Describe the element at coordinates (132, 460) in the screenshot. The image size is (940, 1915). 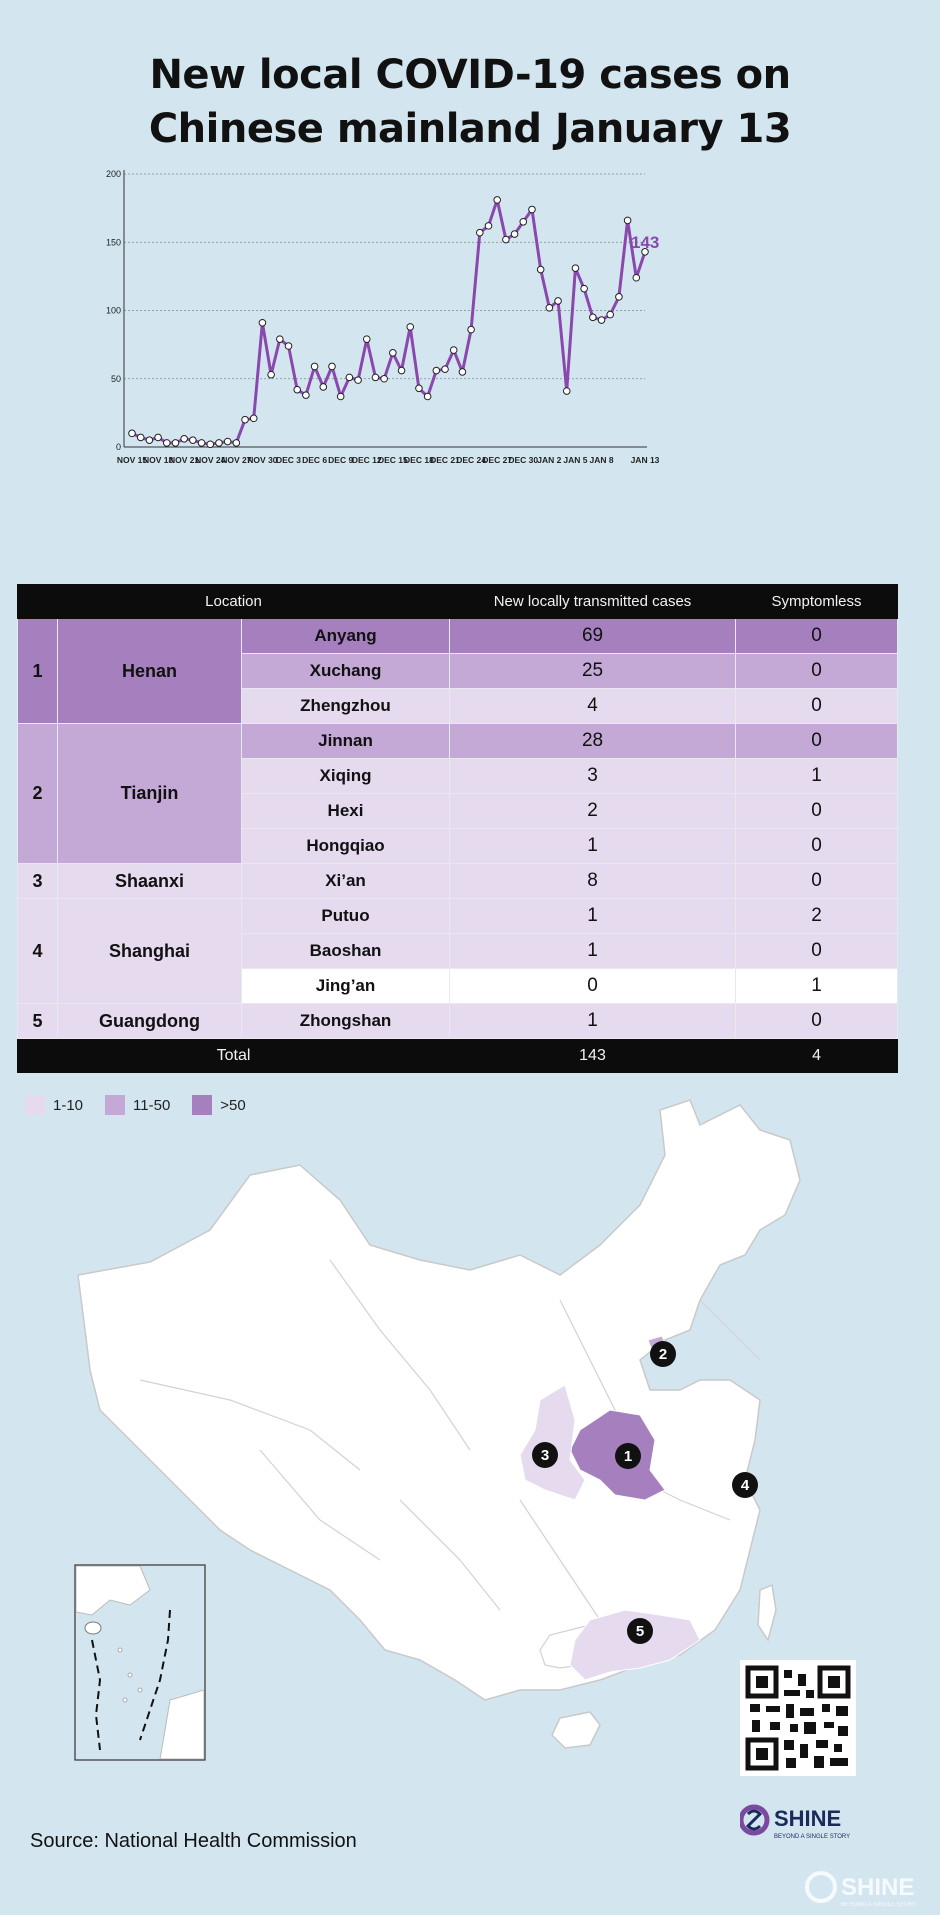
I see `x-tick-label: NOV 15` at that location.